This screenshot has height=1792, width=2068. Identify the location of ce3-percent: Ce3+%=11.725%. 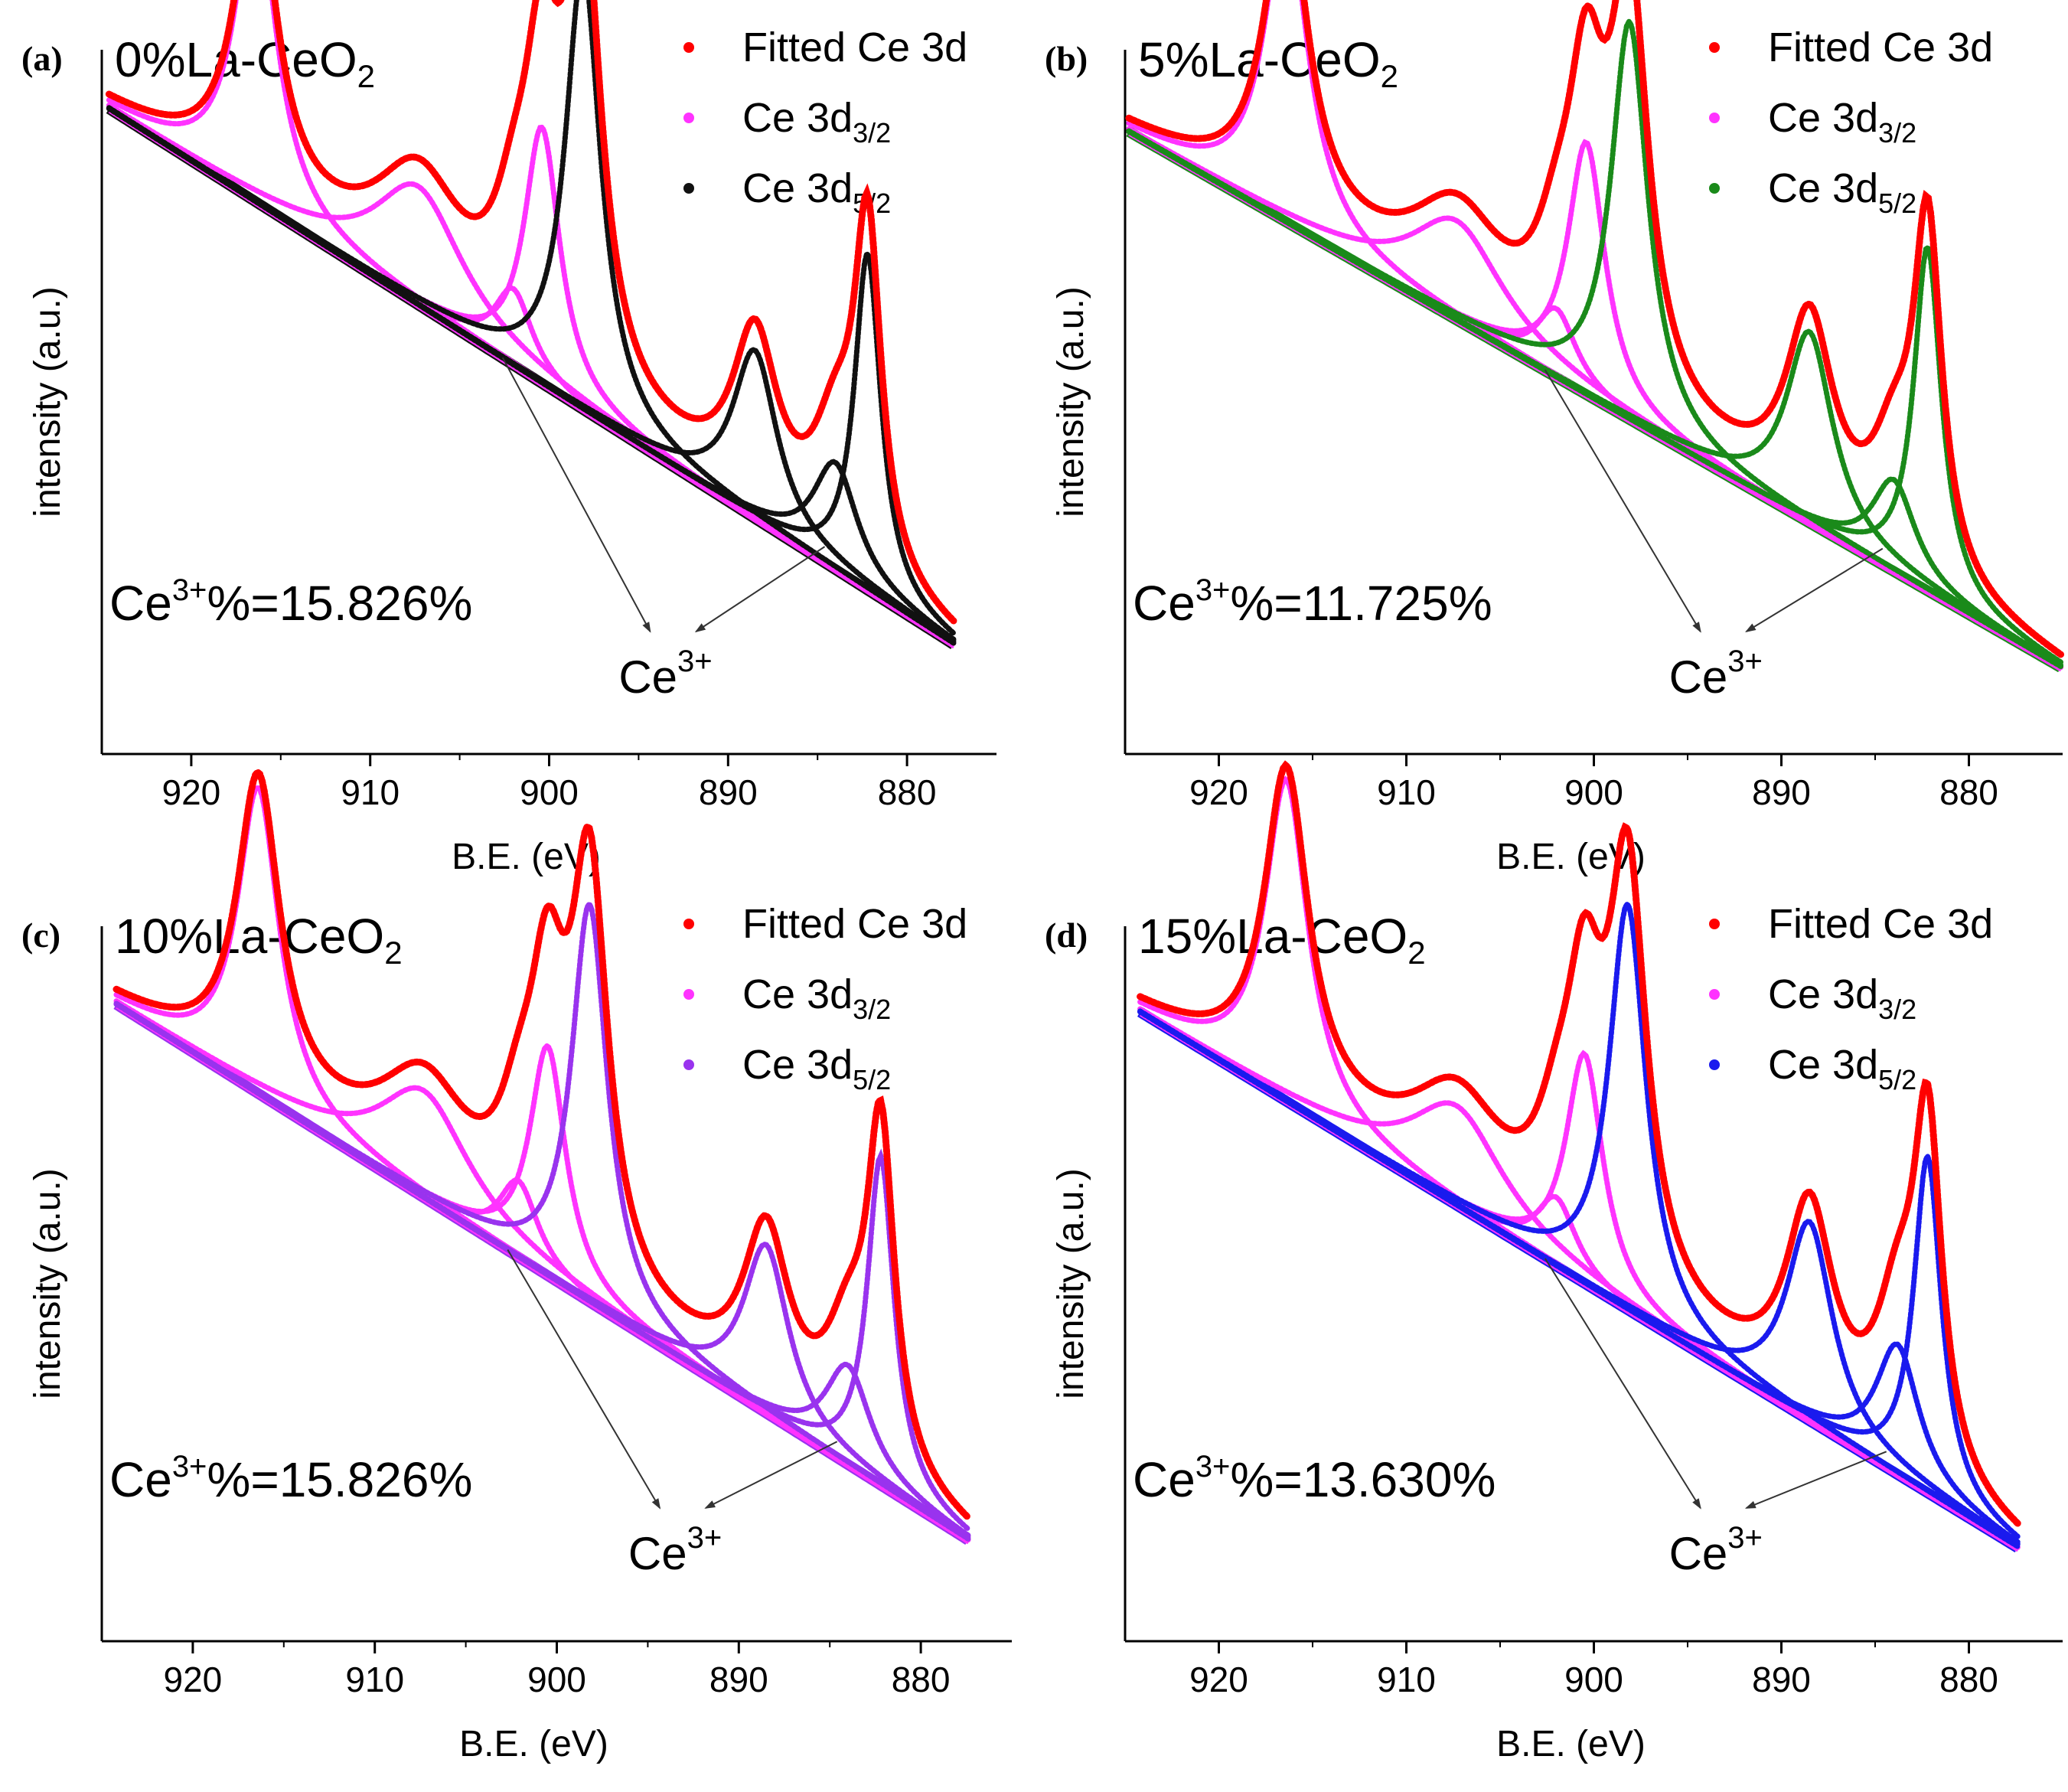
(1312, 602).